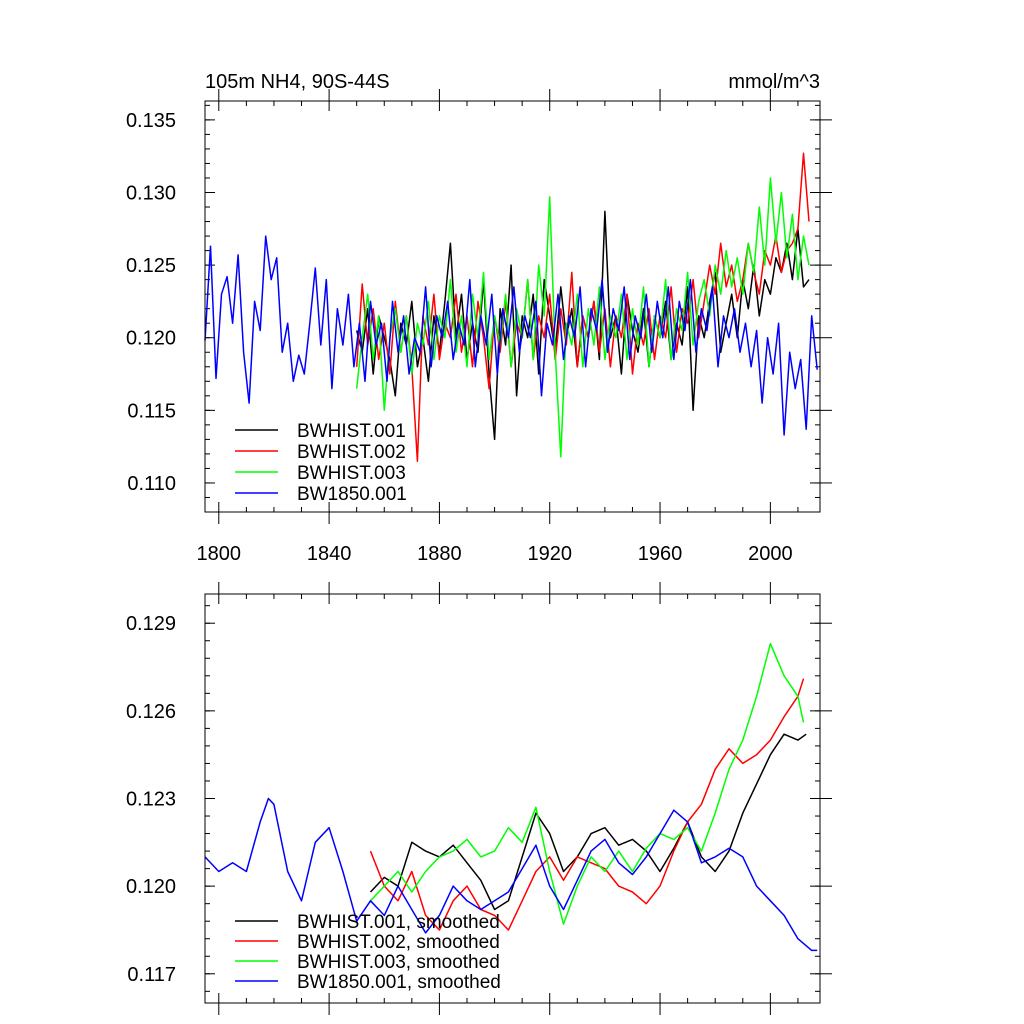 This screenshot has height=1024, width=1024. What do you see at coordinates (351, 431) in the screenshot?
I see `top-legend-label-1: BWHIST.001` at bounding box center [351, 431].